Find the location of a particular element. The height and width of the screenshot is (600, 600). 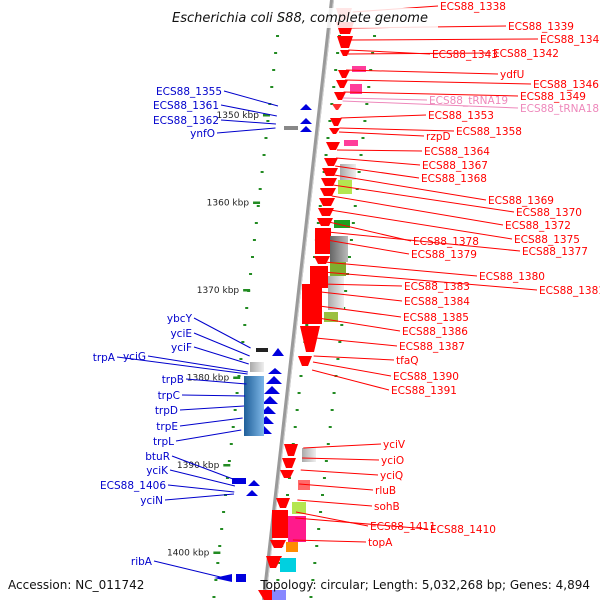

gene-label-ecs88_1391: ECS88_1391 is located at coordinates (424, 391).